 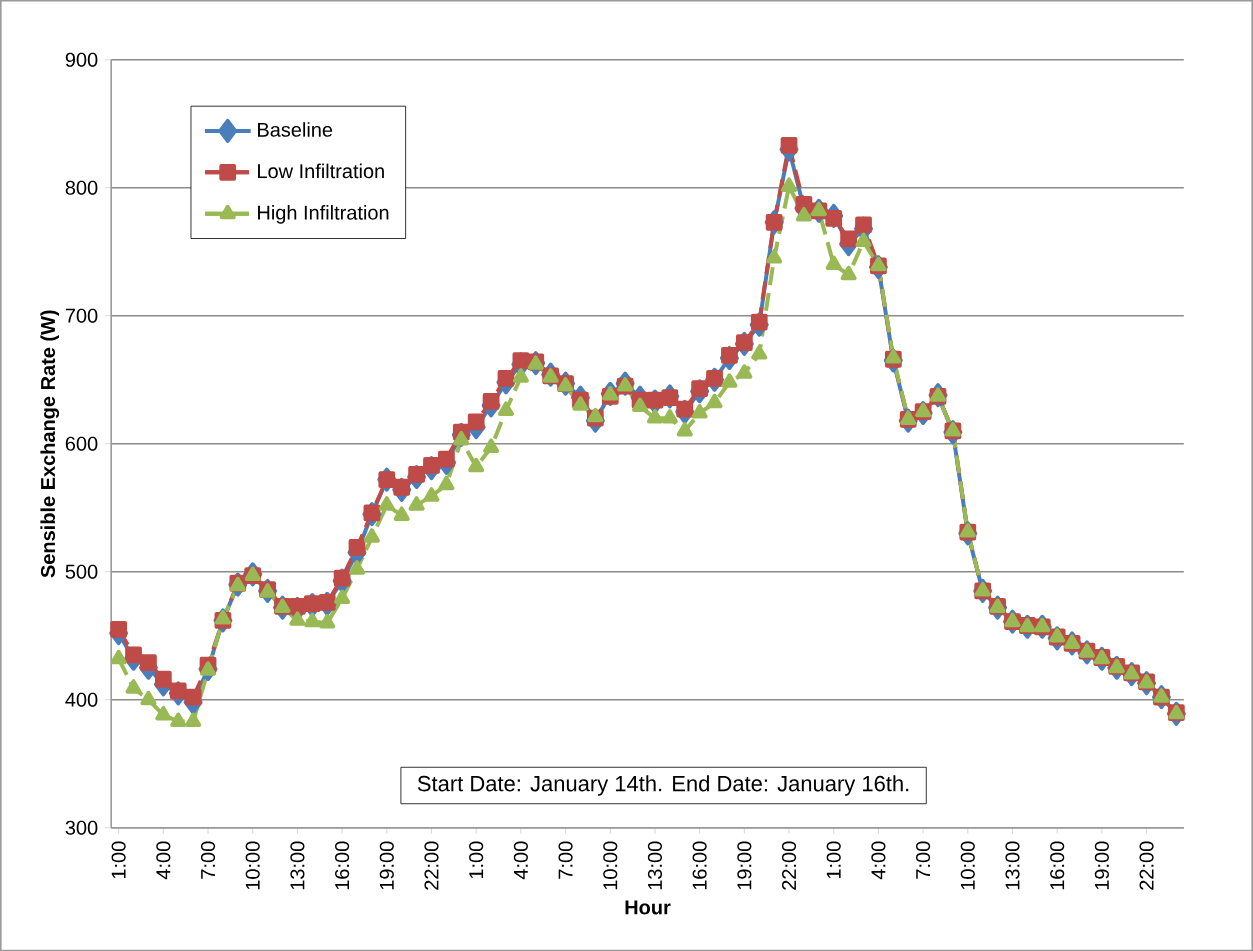 I want to click on y-tick-label: 900, so click(x=81, y=59).